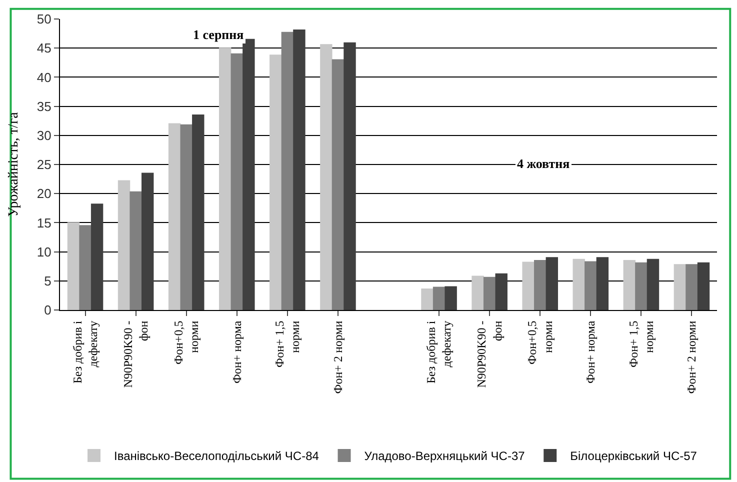  What do you see at coordinates (44, 135) in the screenshot?
I see `y-tick-label: 30` at bounding box center [44, 135].